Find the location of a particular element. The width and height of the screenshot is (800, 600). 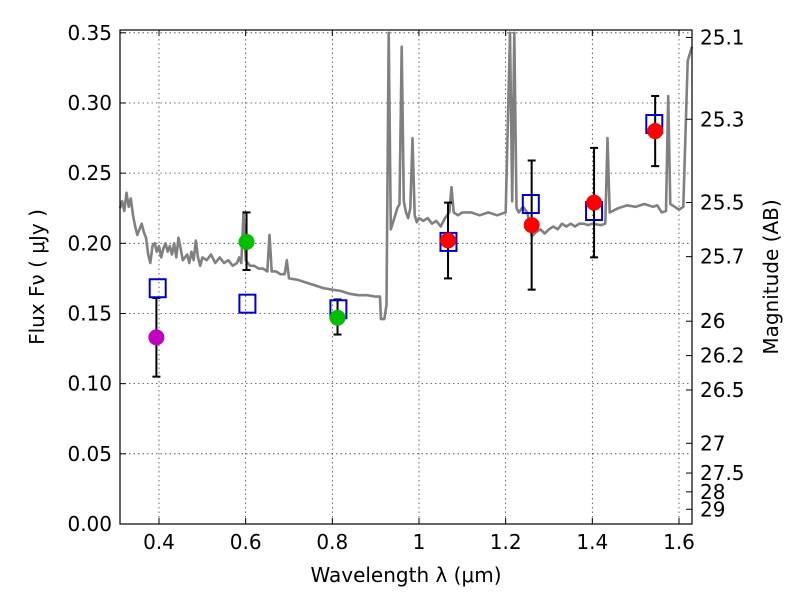

magnitude-tick-label: 26.2 is located at coordinates (722, 356).